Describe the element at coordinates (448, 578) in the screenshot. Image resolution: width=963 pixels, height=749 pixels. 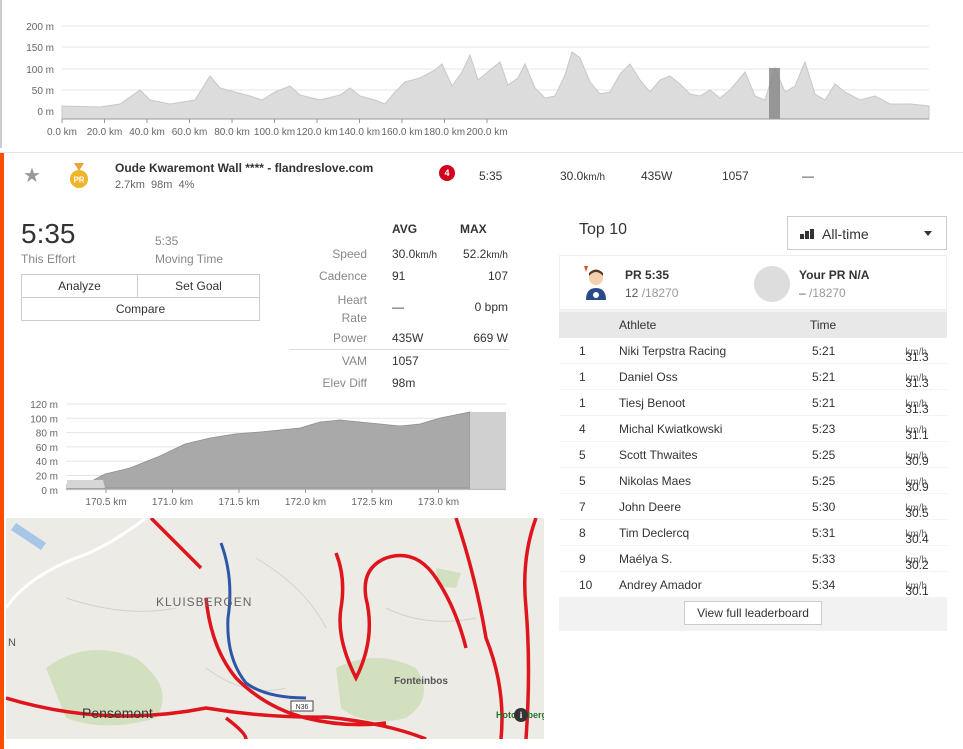
I see `map-forest` at that location.